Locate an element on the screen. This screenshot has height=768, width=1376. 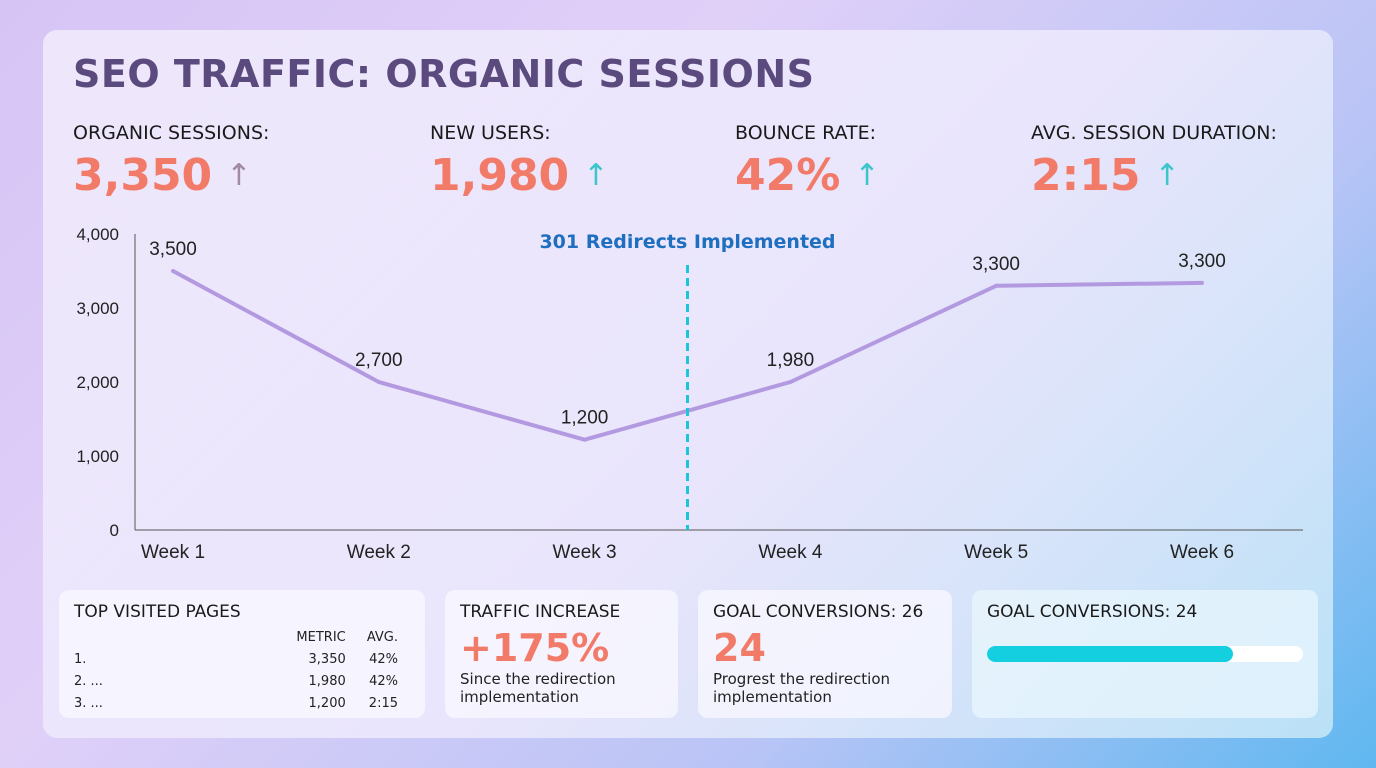
data-label: 1,980 is located at coordinates (791, 360).